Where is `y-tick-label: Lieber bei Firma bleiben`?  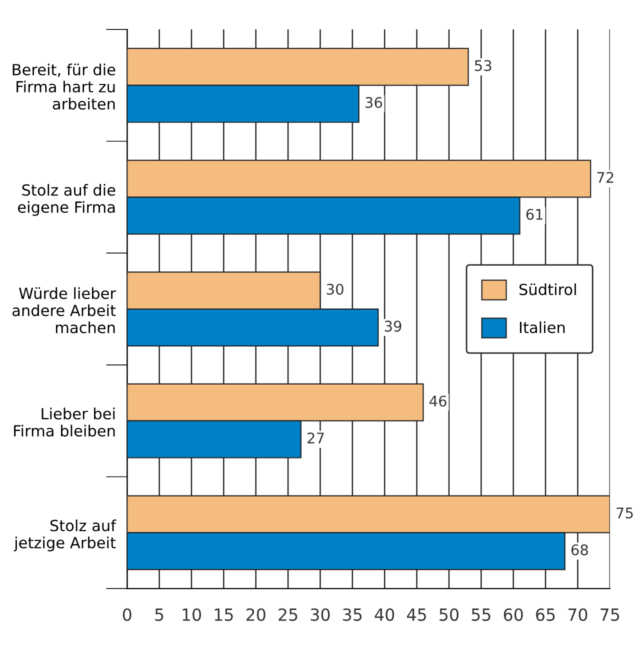 y-tick-label: Lieber bei Firma bleiben is located at coordinates (64, 422).